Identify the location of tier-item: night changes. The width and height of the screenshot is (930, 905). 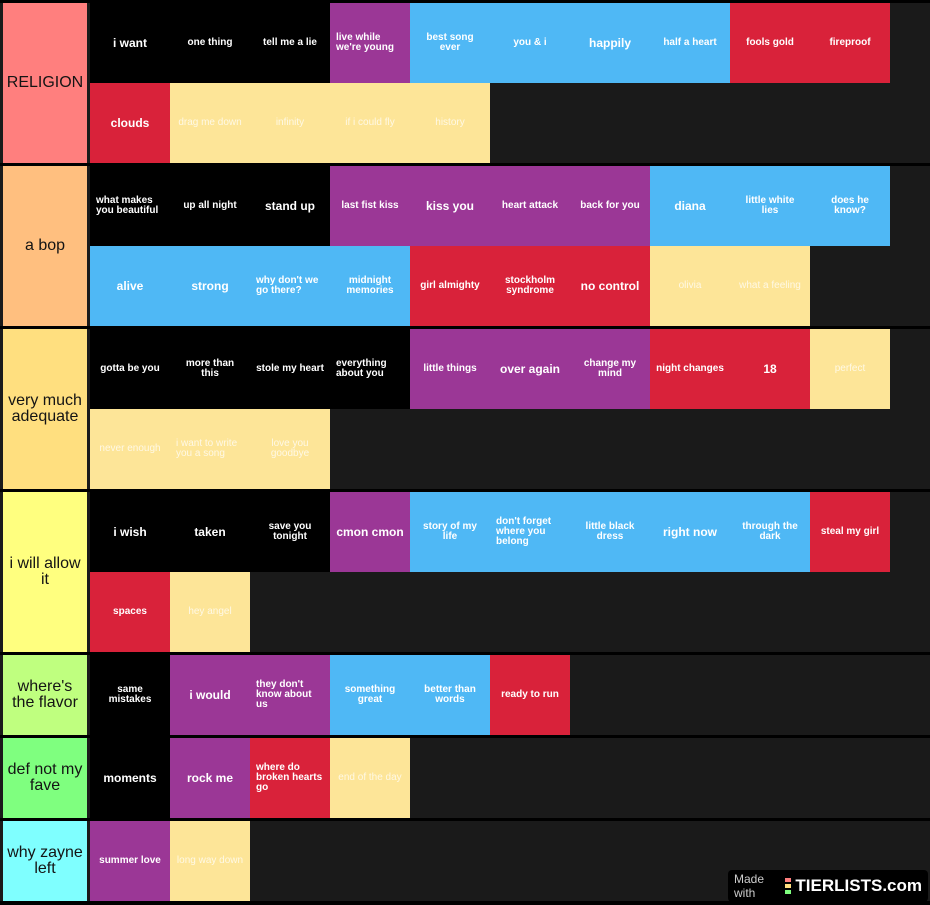
(690, 369).